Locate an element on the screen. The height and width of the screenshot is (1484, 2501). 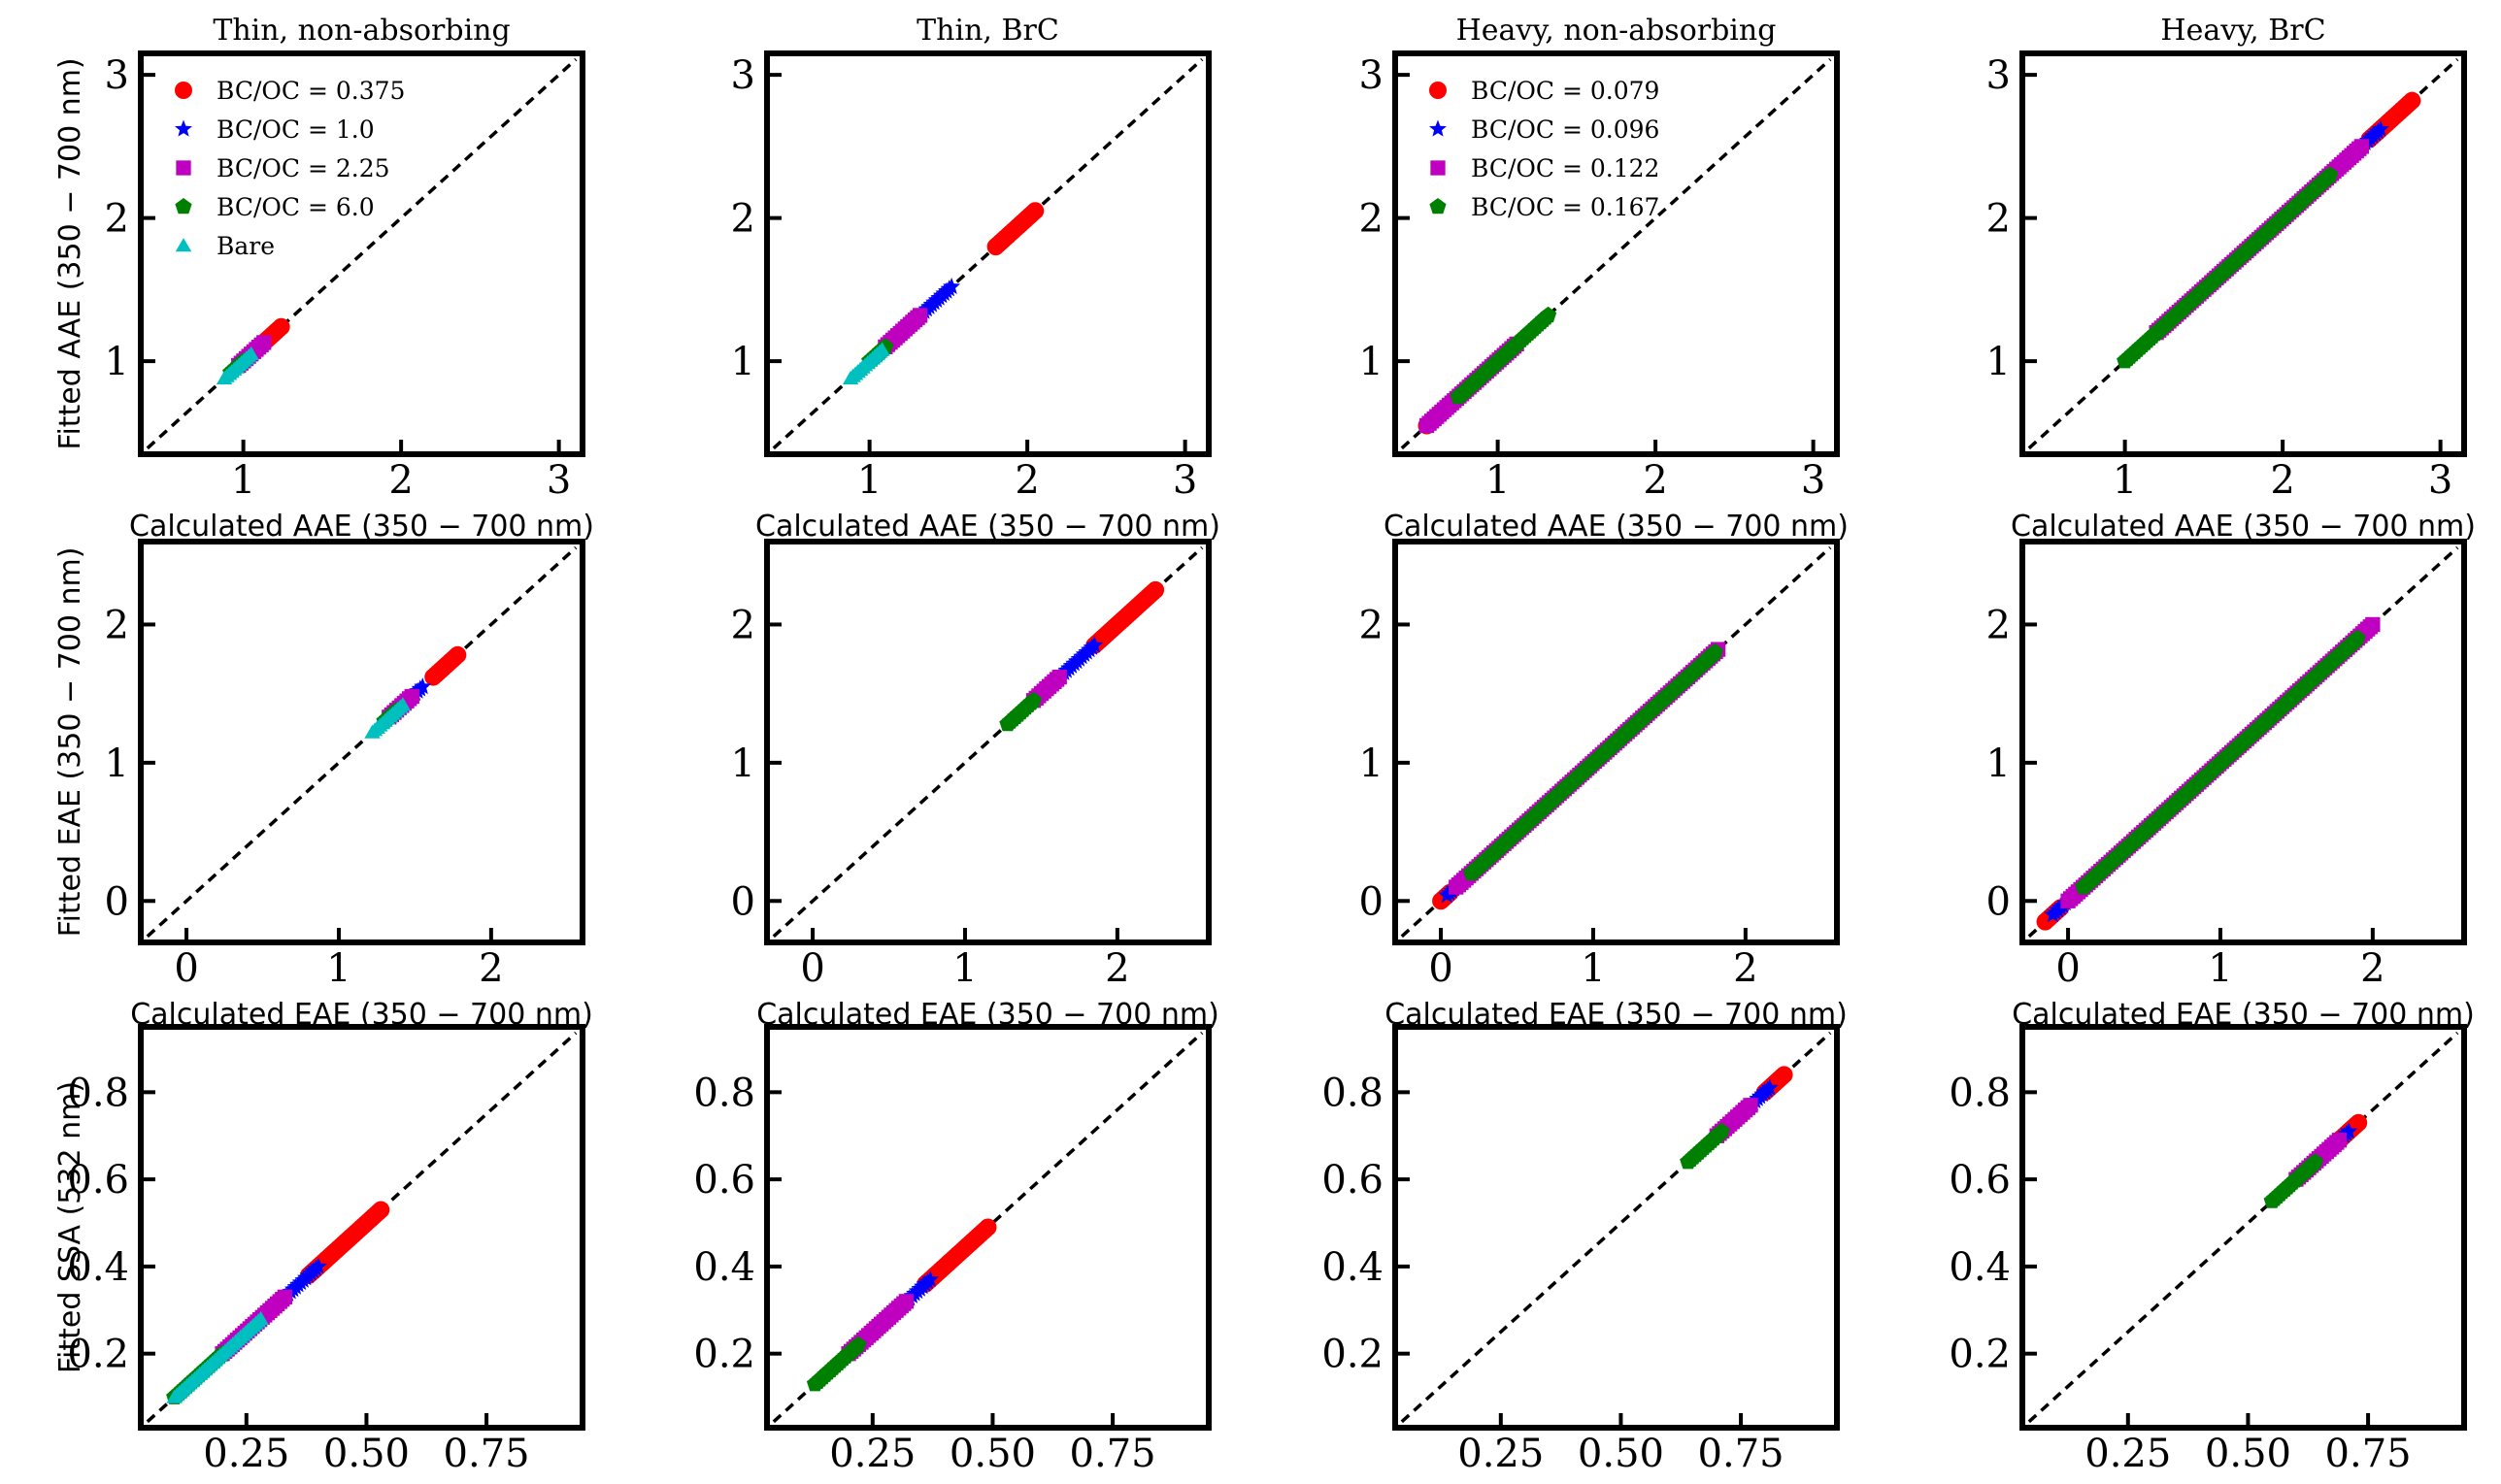
y-axis-label: Fitted AAE (350 − 700 nm) is located at coordinates (70, 253).